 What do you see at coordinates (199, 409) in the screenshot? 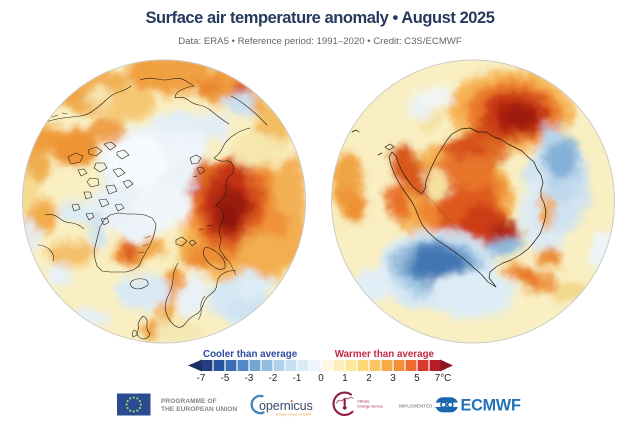
I see `svg-text: THE EUROPEAN UNION` at bounding box center [199, 409].